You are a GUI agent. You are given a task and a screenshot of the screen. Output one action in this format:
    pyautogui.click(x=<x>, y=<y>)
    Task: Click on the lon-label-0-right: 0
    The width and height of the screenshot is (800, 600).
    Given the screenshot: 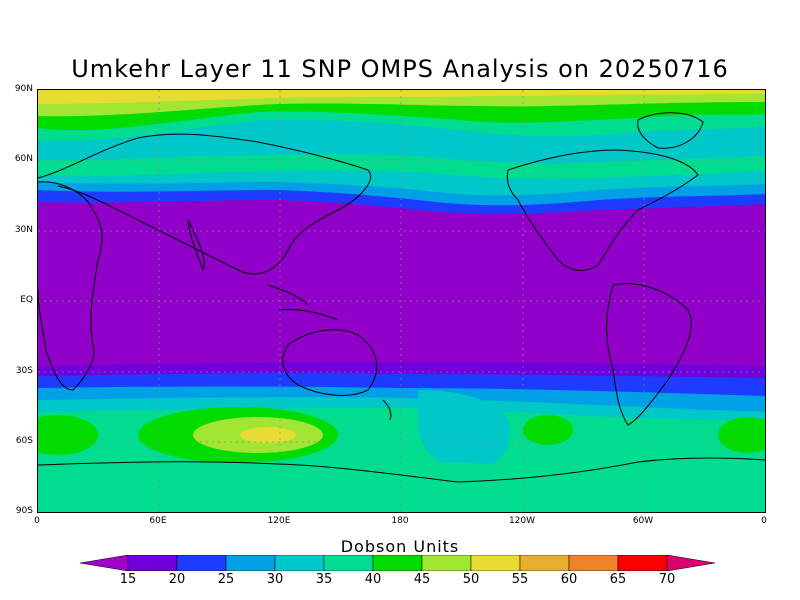 What is the action you would take?
    pyautogui.click(x=764, y=521)
    